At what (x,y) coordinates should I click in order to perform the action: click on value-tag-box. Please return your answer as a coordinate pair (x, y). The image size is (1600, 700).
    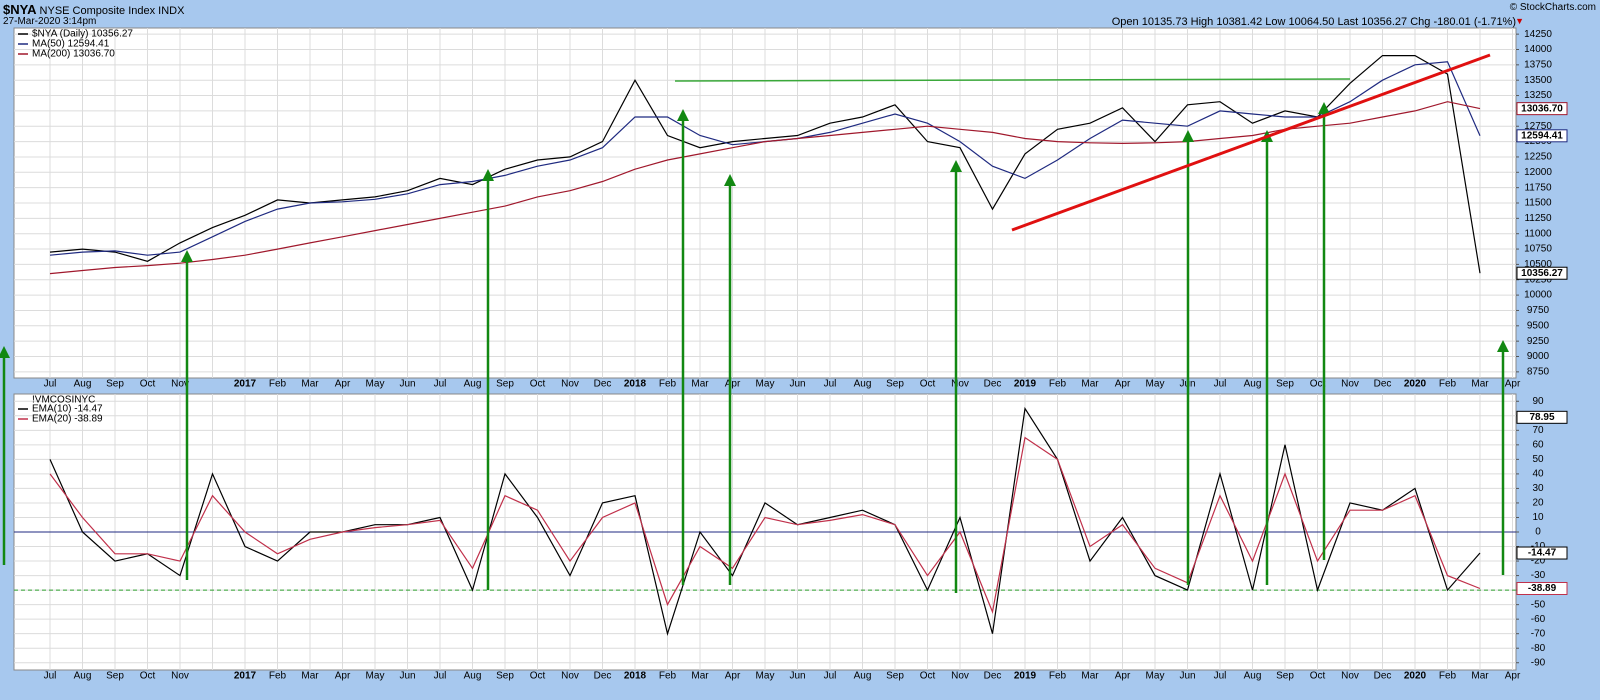
    Looking at the image, I should click on (1542, 417).